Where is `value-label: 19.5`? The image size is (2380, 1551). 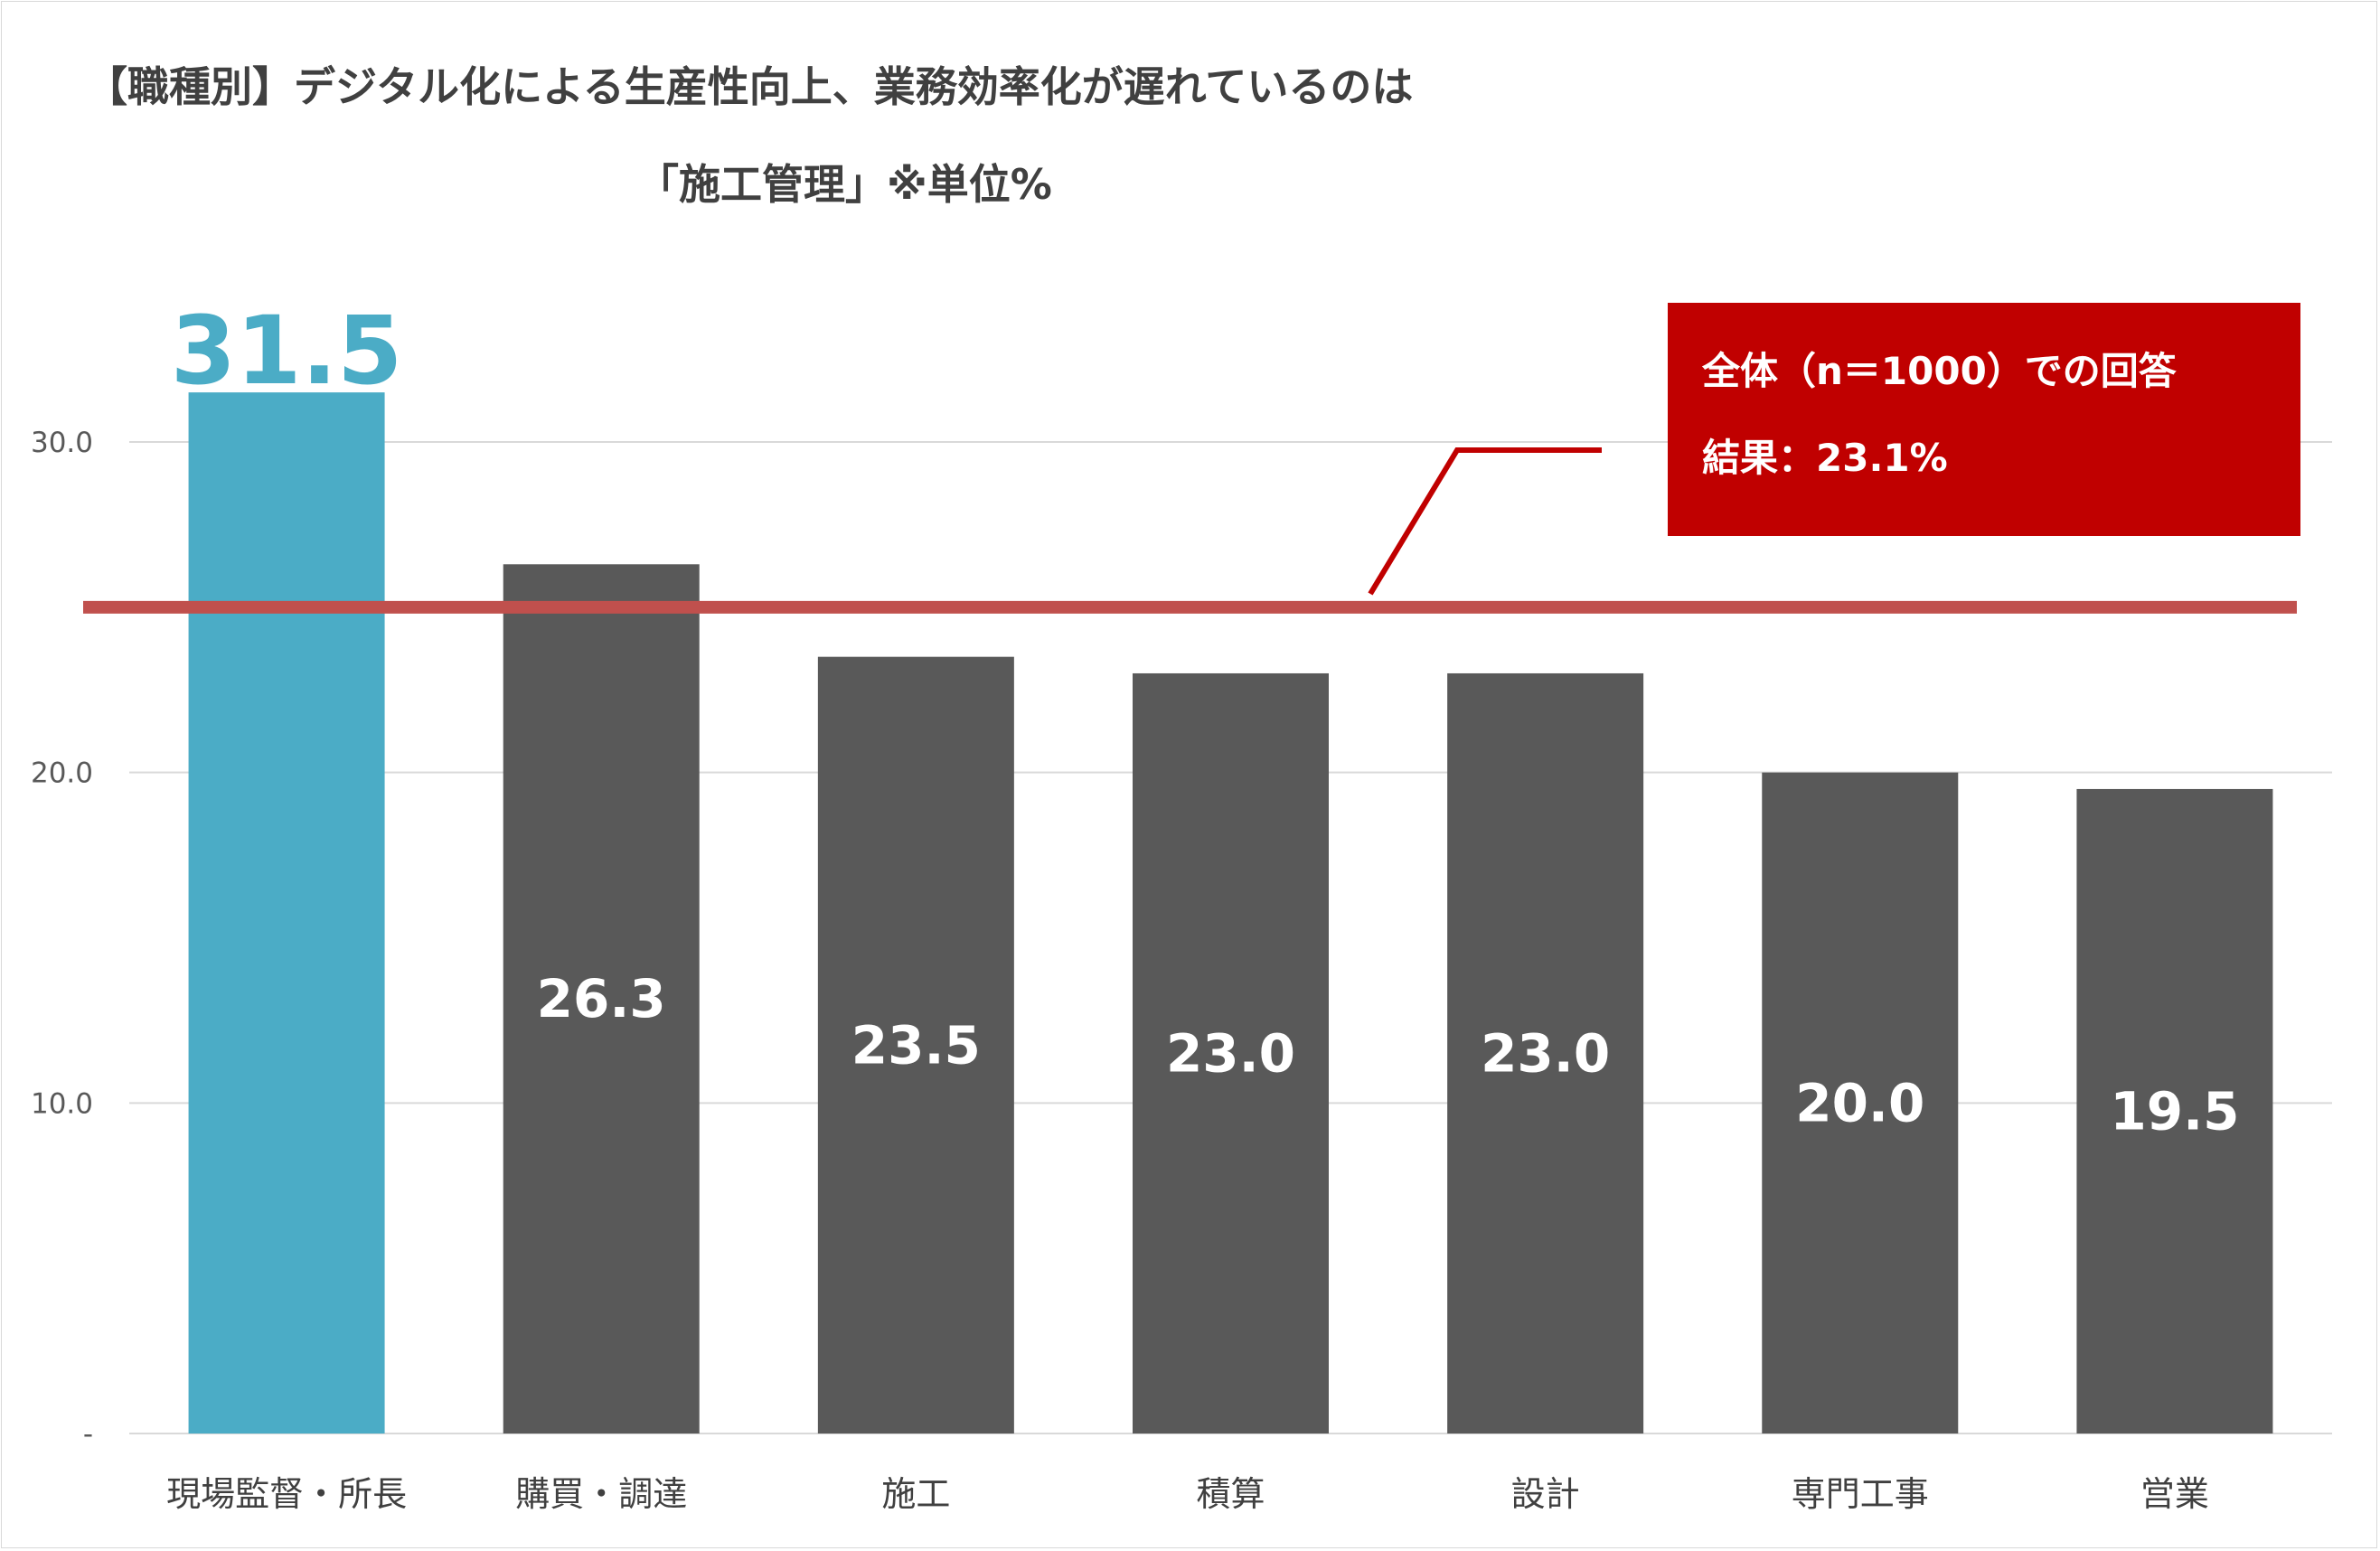
value-label: 19.5 is located at coordinates (2174, 1111).